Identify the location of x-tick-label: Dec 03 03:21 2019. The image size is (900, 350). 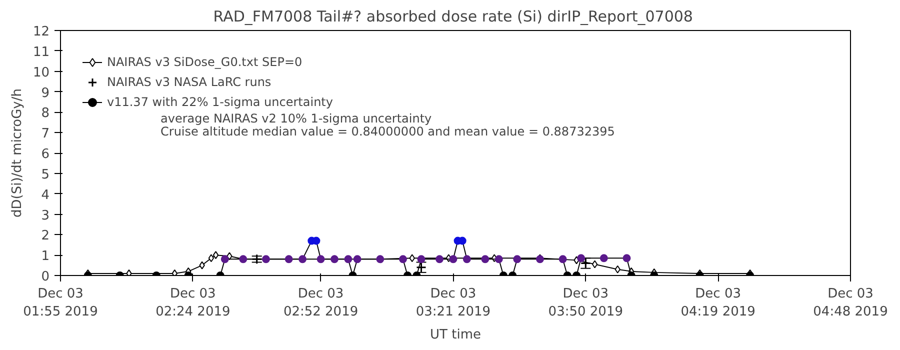
(453, 303).